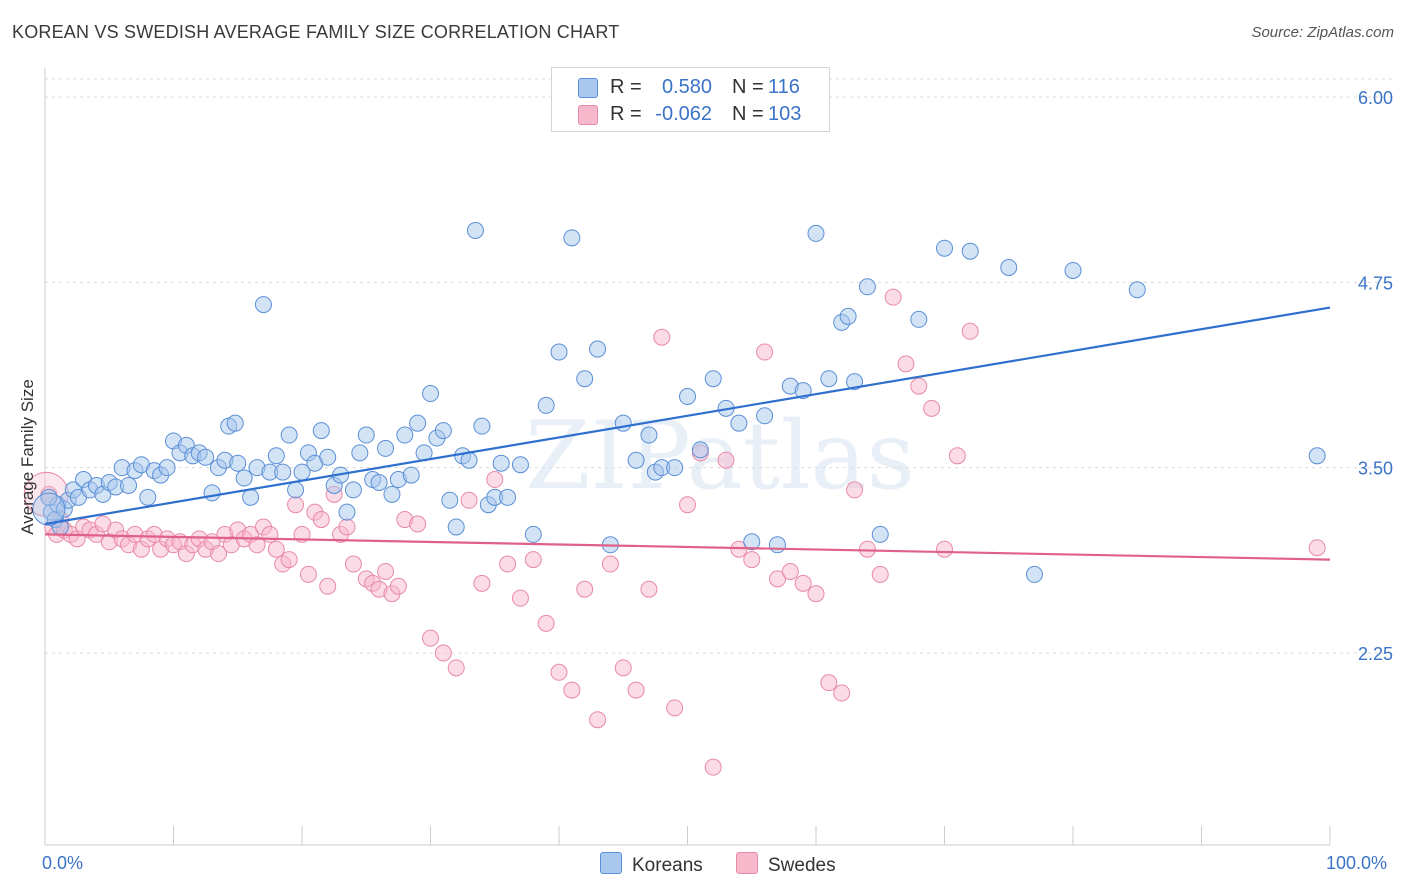 This screenshot has width=1406, height=892. Describe the element at coordinates (1375, 654) in the screenshot. I see `y-tick-label: 2.25` at that location.